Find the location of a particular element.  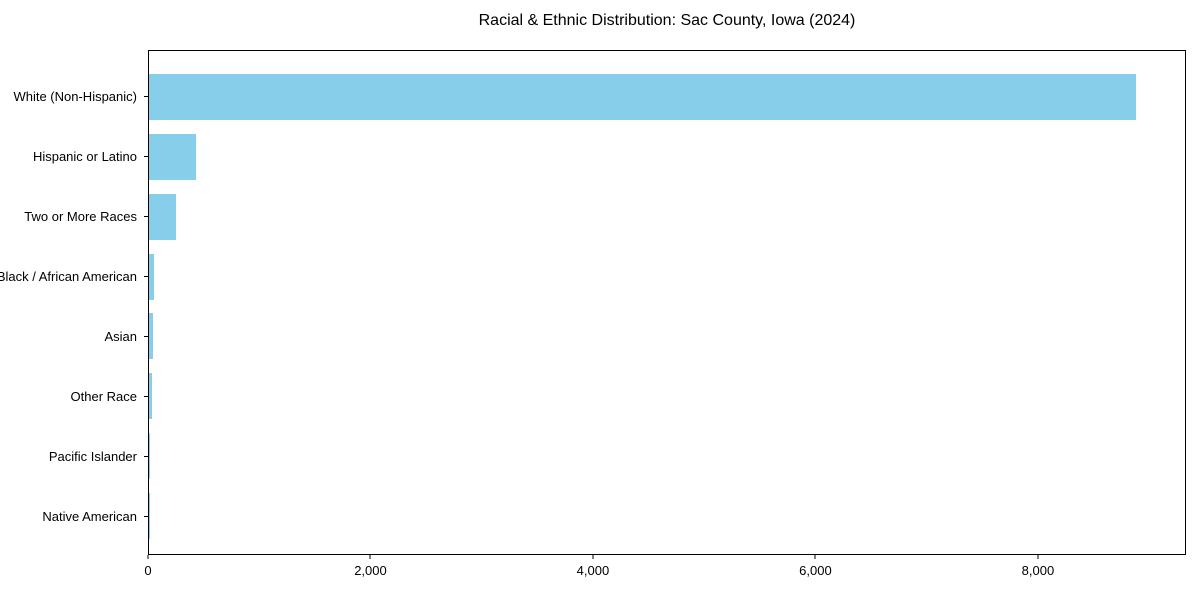

y-tick-label: Hispanic or Latino is located at coordinates (84, 156).